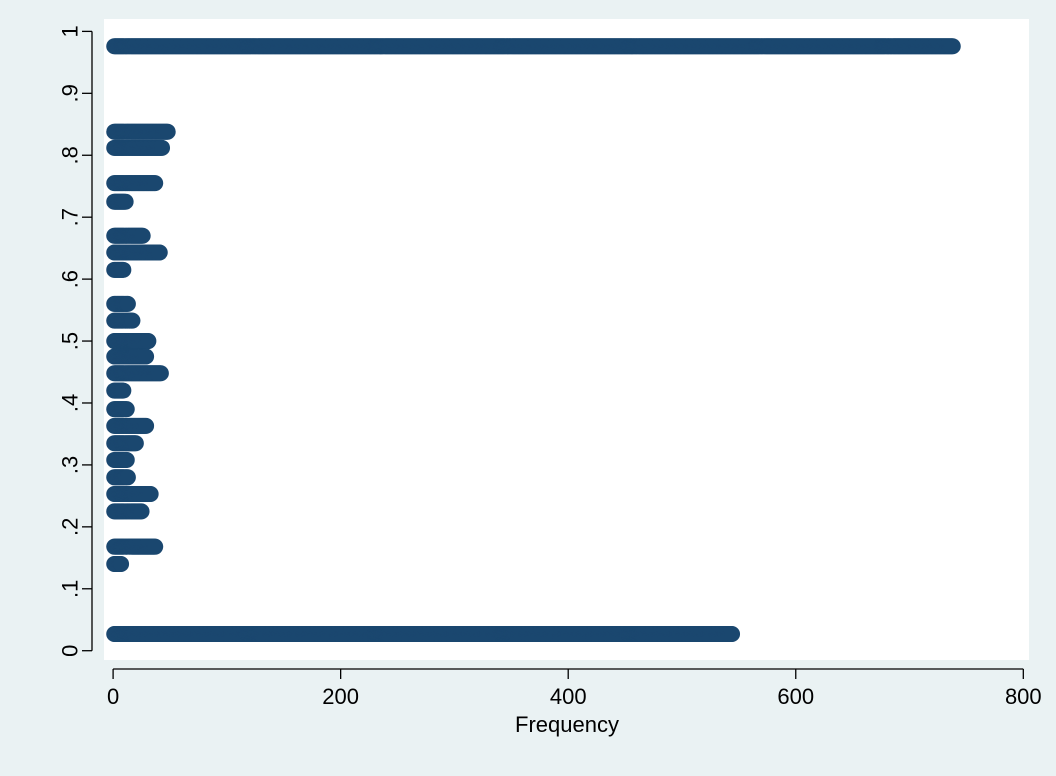 This screenshot has width=1056, height=776. I want to click on x-tick-label: 200, so click(340, 696).